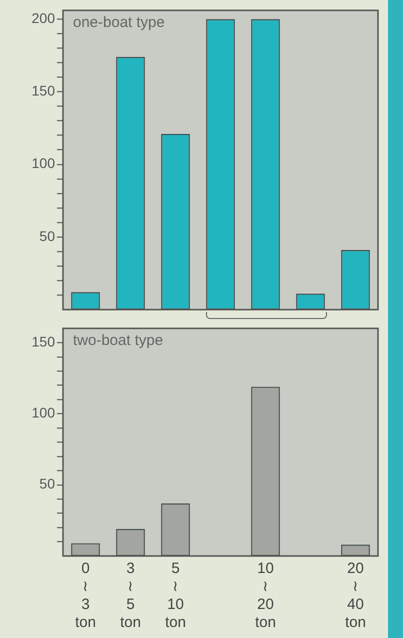 This screenshot has width=403, height=638. What do you see at coordinates (118, 341) in the screenshot?
I see `chart-title: two-boat type` at bounding box center [118, 341].